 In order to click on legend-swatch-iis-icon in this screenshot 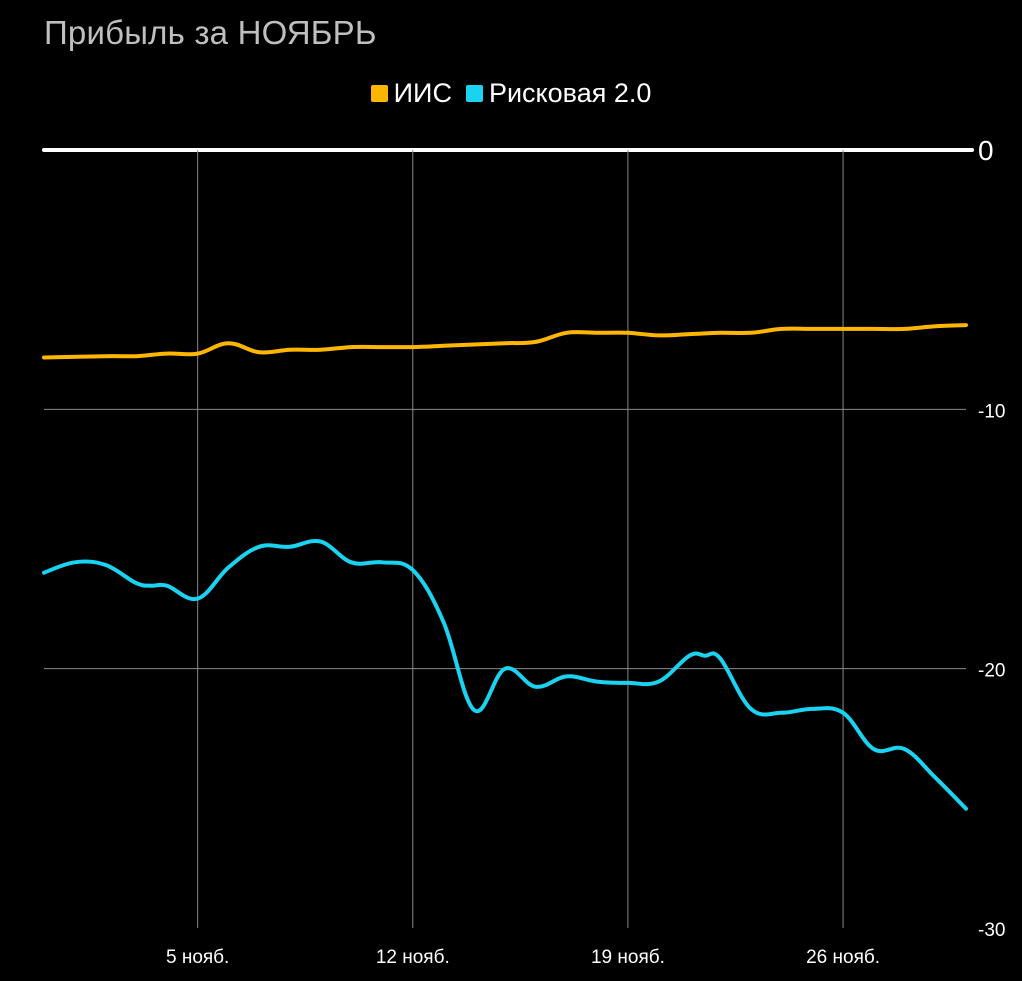, I will do `click(379, 93)`.